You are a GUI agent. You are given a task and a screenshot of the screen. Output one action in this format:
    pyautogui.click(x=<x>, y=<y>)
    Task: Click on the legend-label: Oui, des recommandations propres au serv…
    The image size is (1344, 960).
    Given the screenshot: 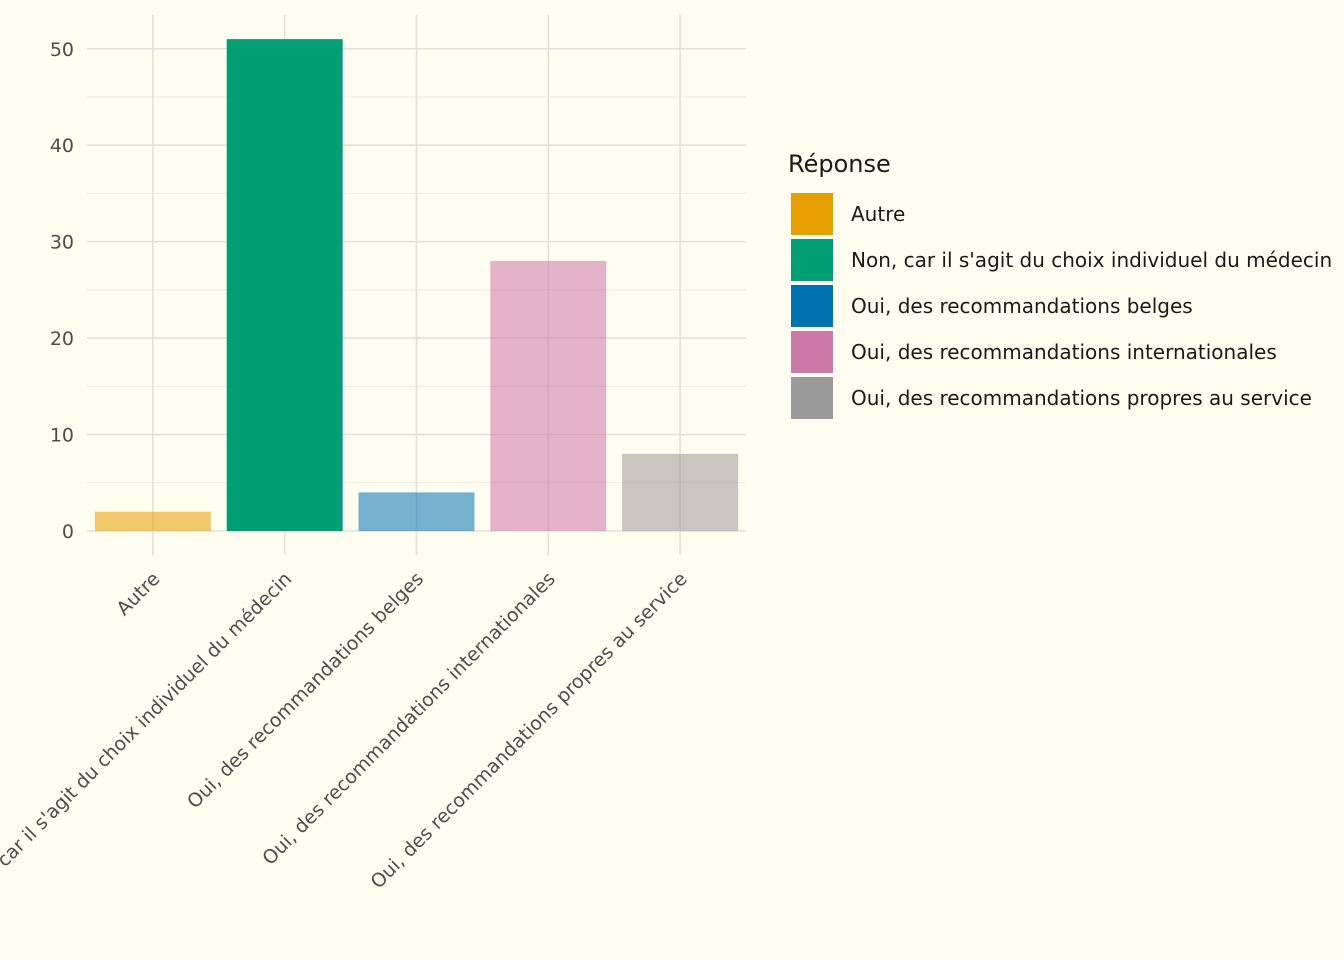 What is the action you would take?
    pyautogui.click(x=1081, y=398)
    